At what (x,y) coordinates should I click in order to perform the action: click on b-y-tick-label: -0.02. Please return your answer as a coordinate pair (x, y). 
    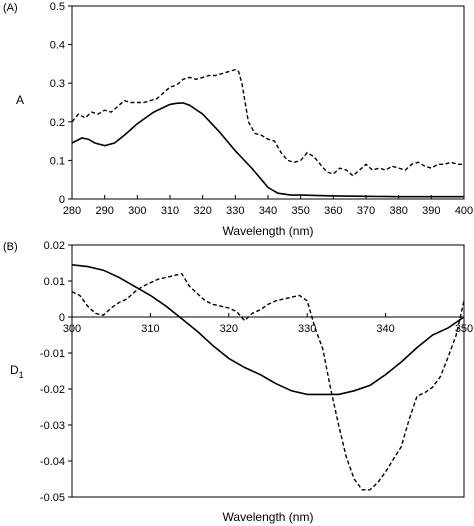
    Looking at the image, I should click on (52, 390).